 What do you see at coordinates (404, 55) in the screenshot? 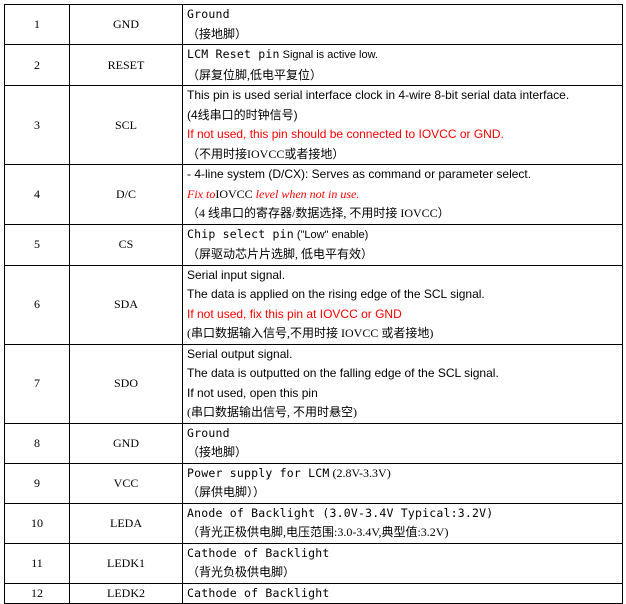
I see `description-line: LCM Reset pin Signal is active low.` at bounding box center [404, 55].